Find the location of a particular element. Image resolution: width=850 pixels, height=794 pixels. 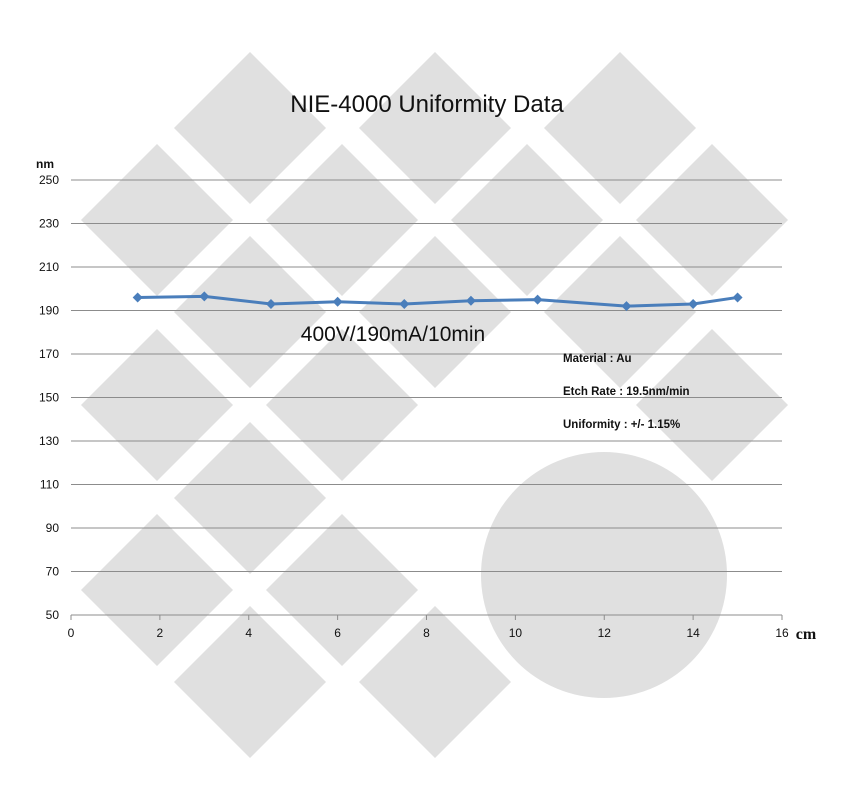

x-tick-label: 10 is located at coordinates (516, 633).